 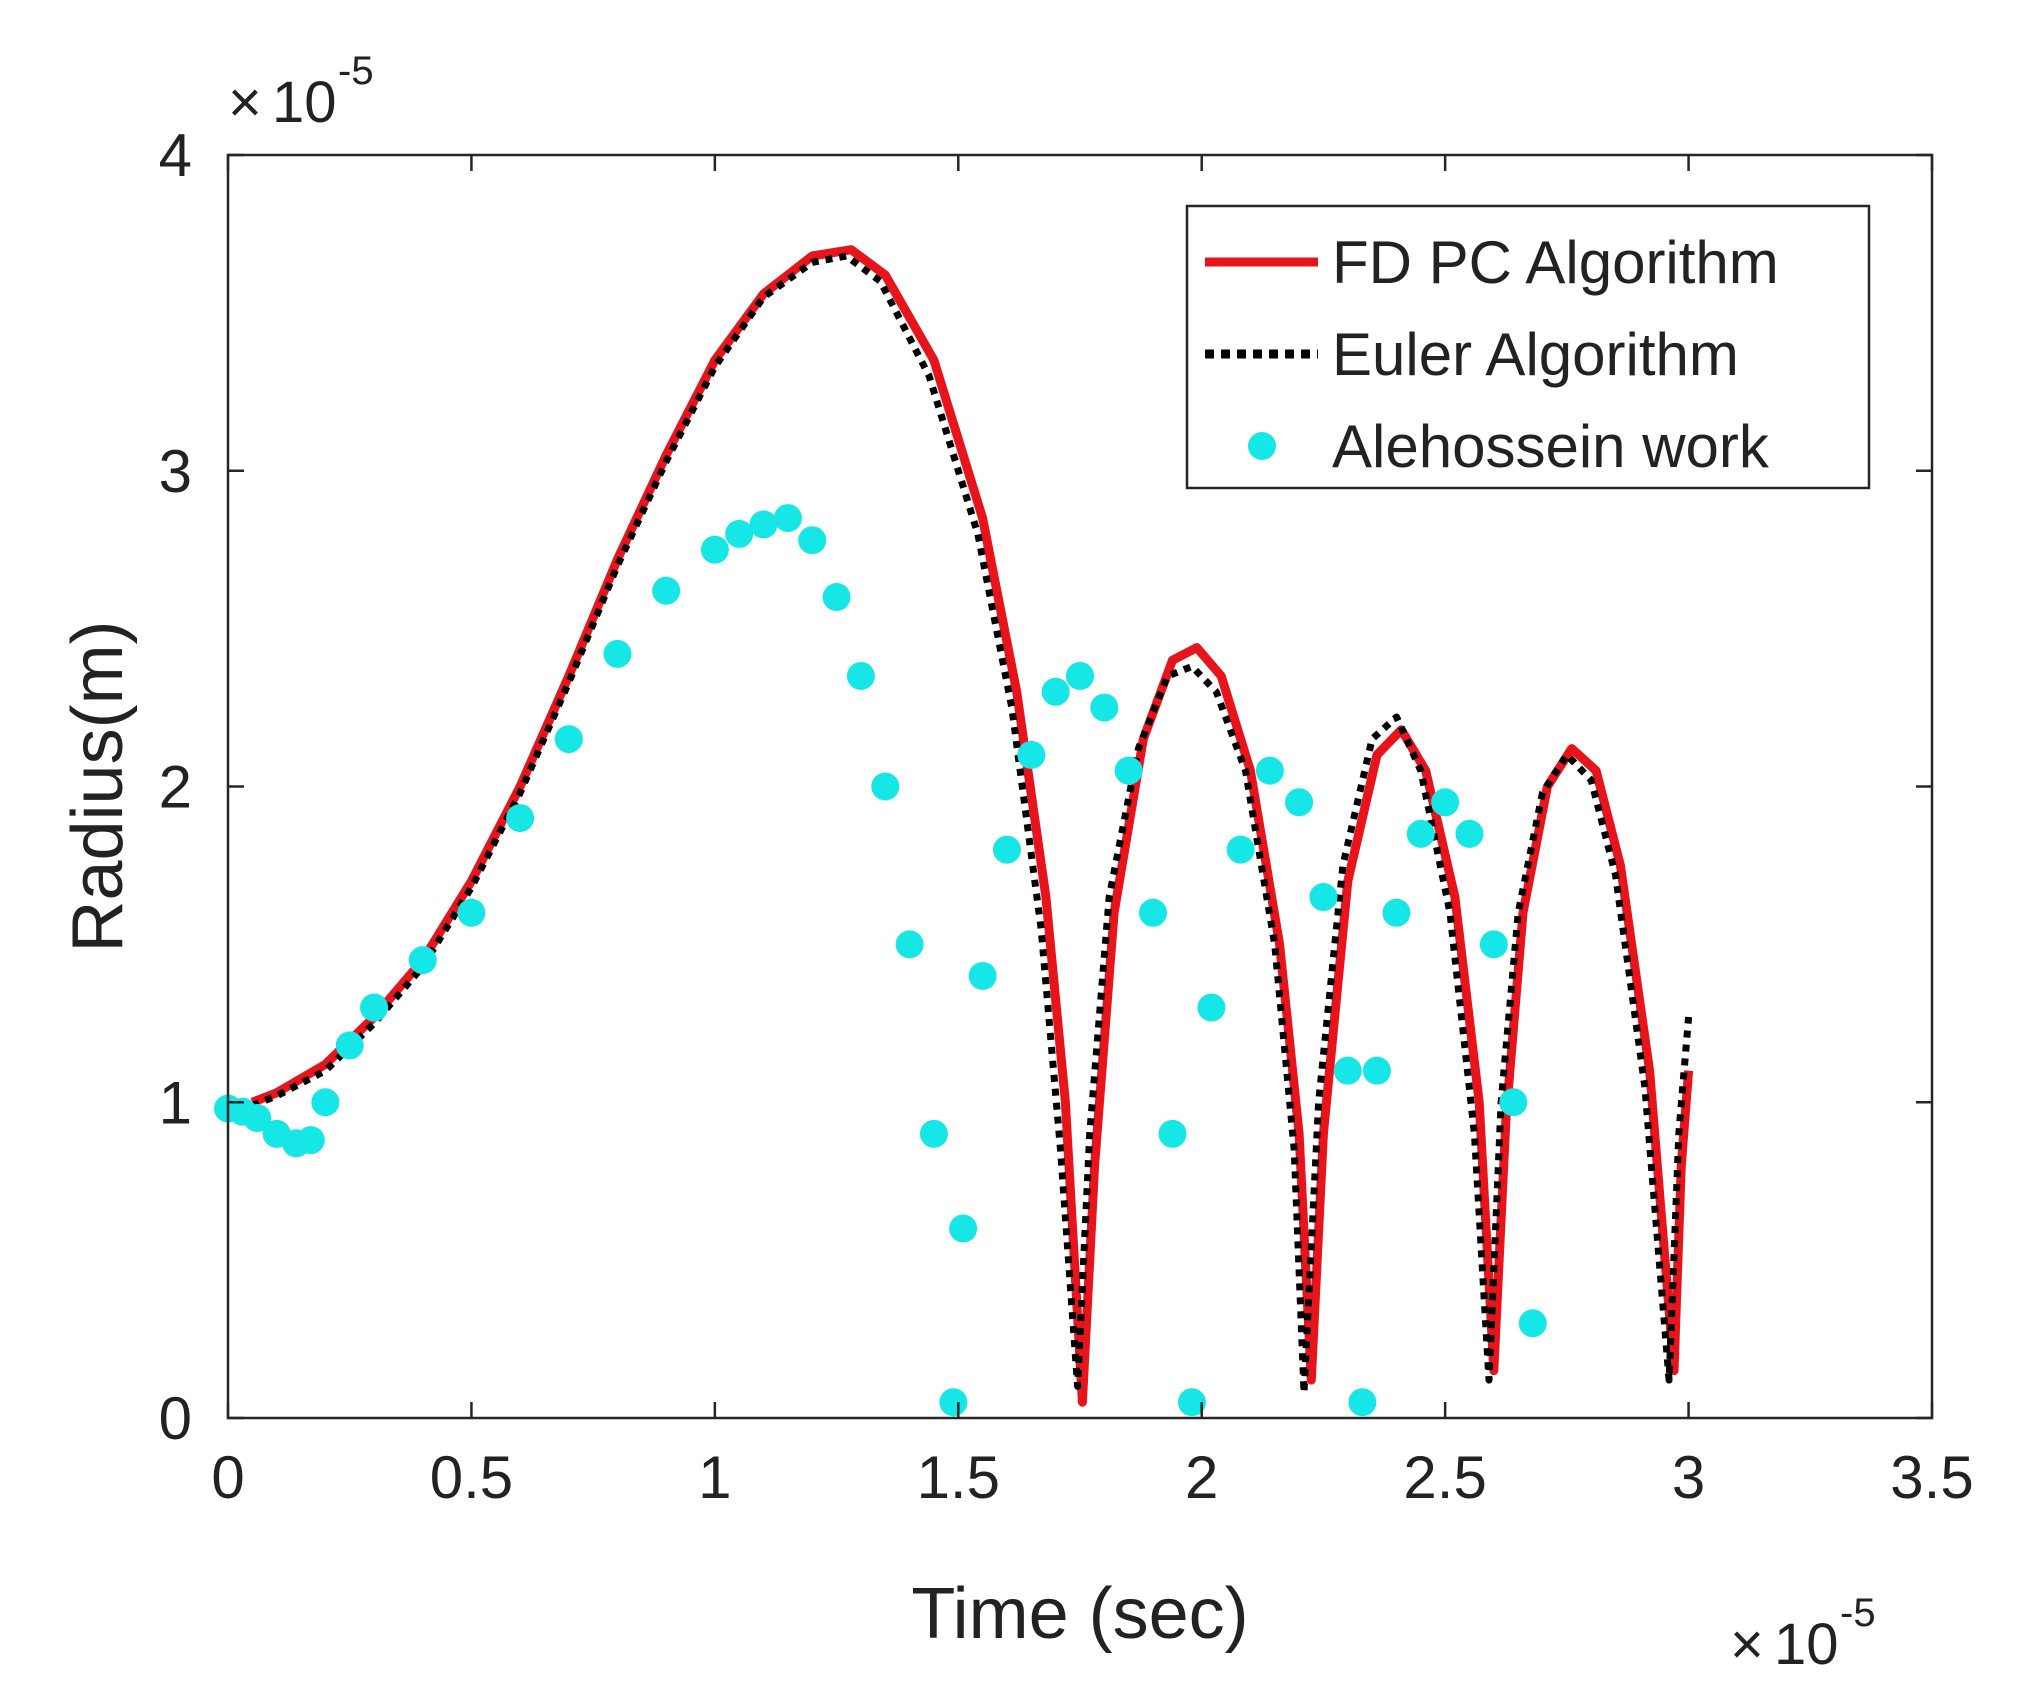 I want to click on x-tick-label: 2, so click(x=1201, y=1477).